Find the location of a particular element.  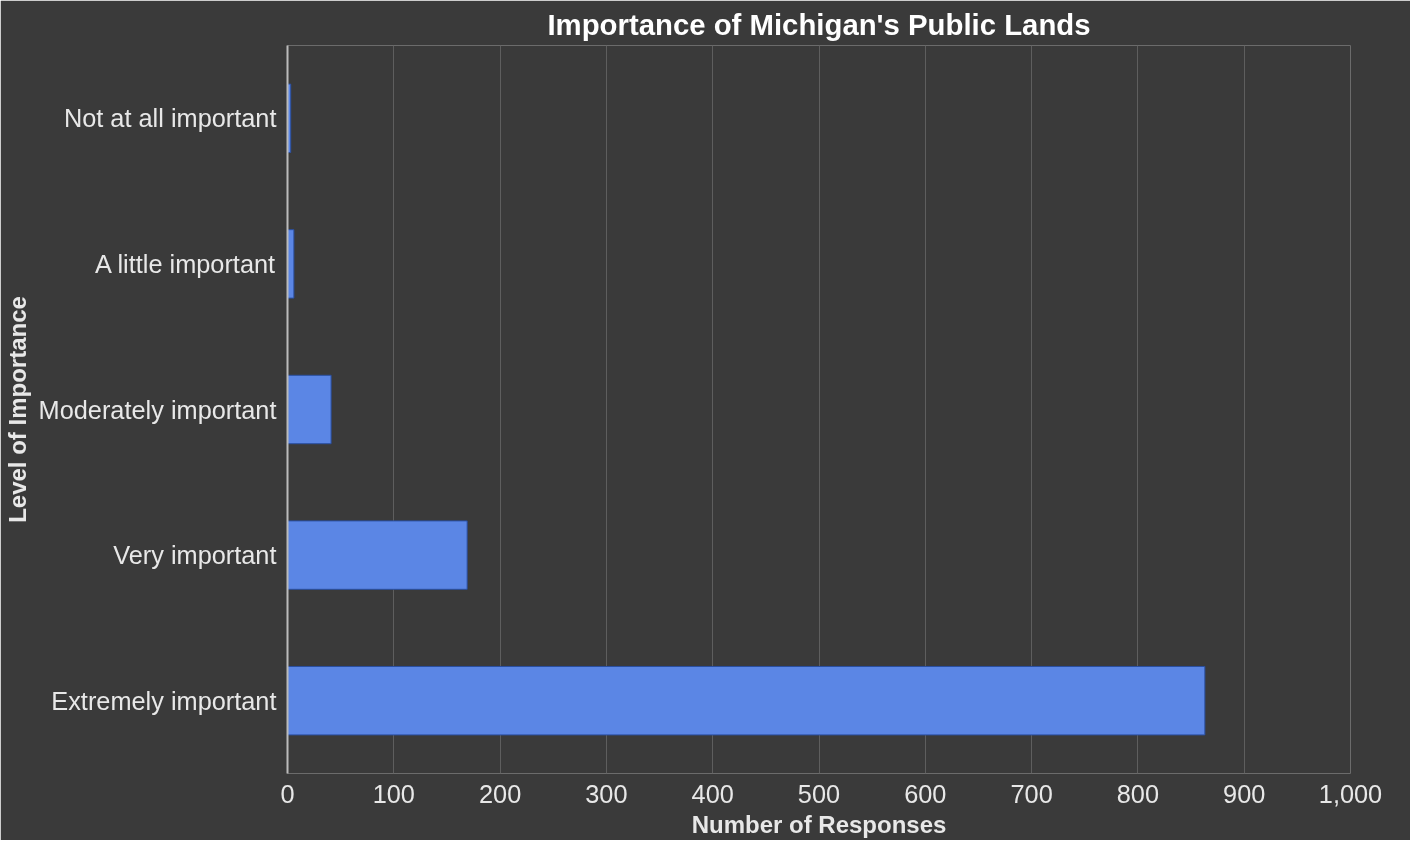

x-axis-title: Number of Responses is located at coordinates (819, 824).